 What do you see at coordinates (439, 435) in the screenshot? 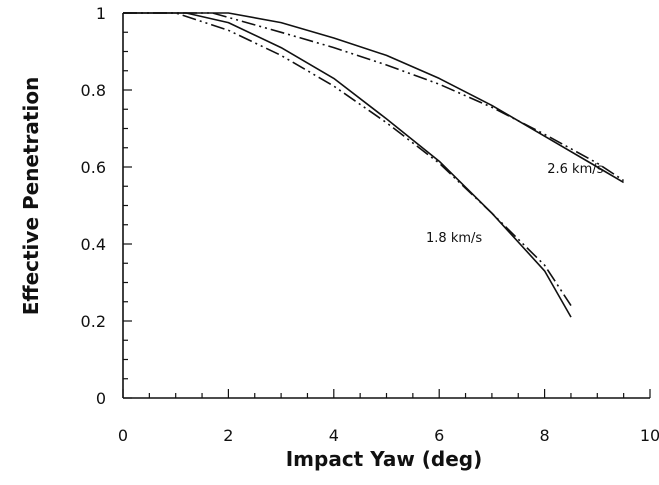
I see `x-tick-label: 6` at bounding box center [439, 435].